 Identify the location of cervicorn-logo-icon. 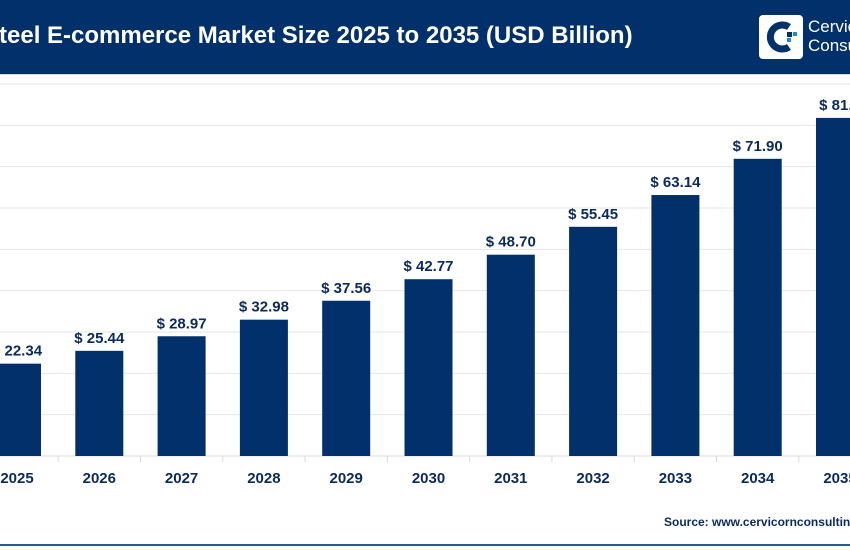
(781, 37).